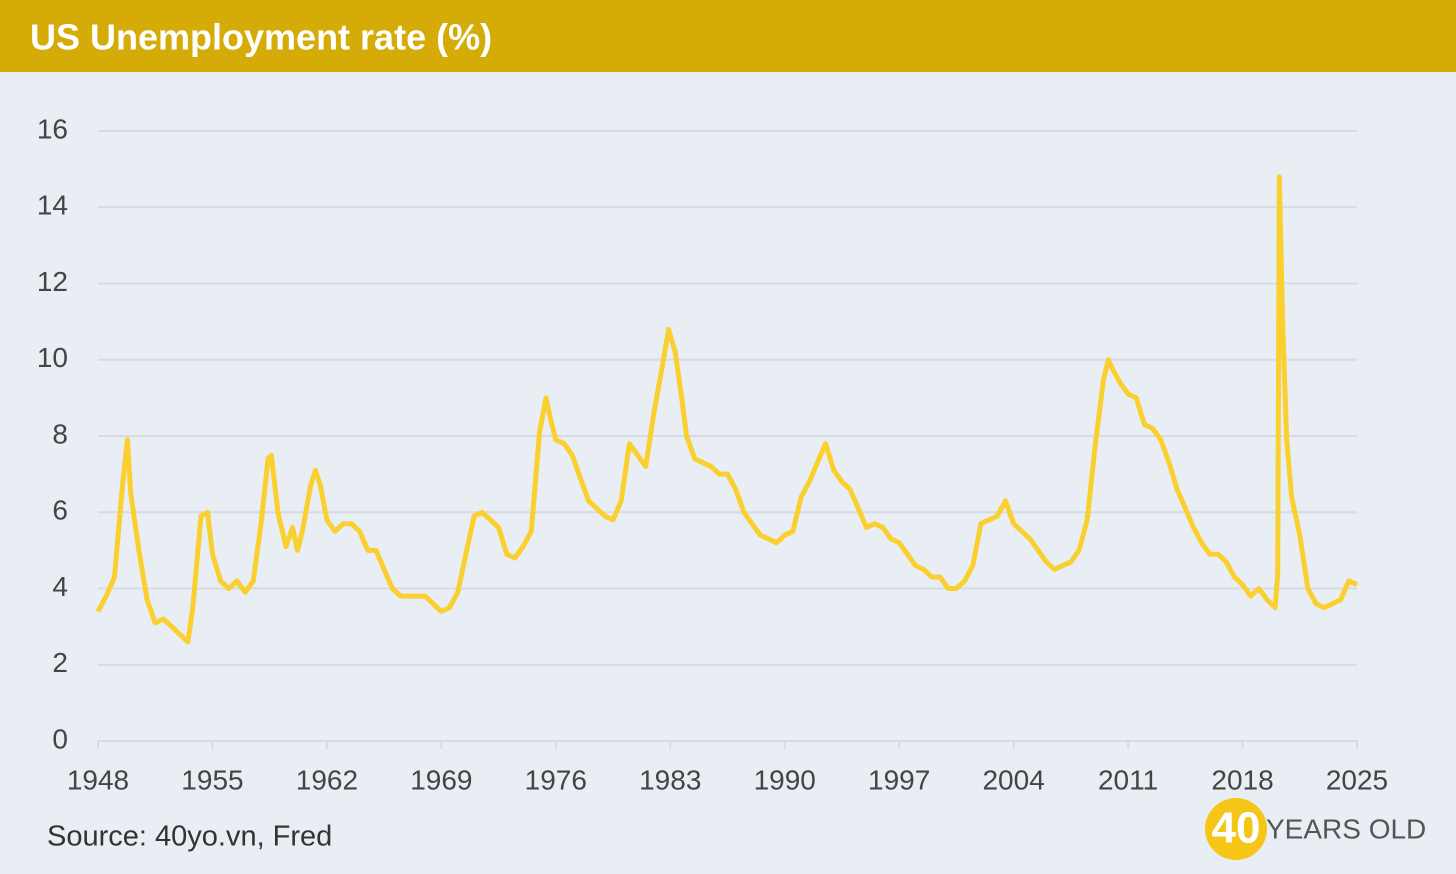  What do you see at coordinates (52, 357) in the screenshot?
I see `y-tick-label: 10` at bounding box center [52, 357].